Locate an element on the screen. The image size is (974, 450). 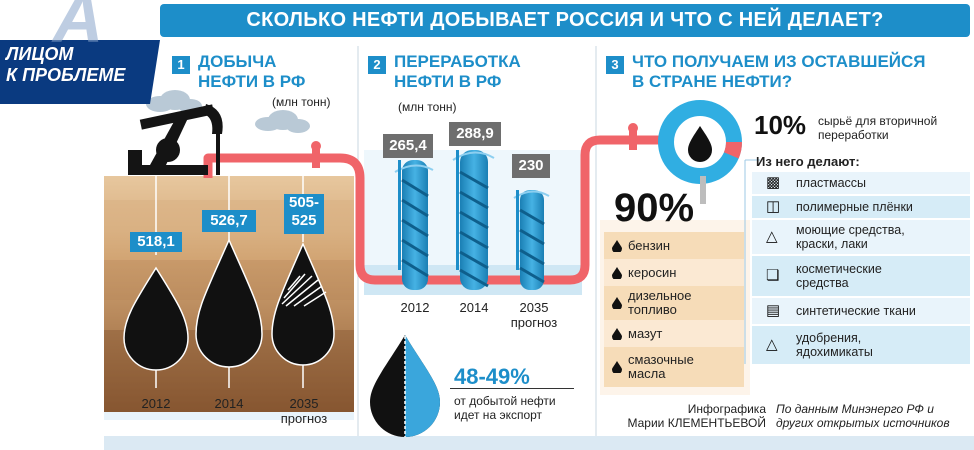
shirt-icon: ▤ is located at coordinates (773, 310).